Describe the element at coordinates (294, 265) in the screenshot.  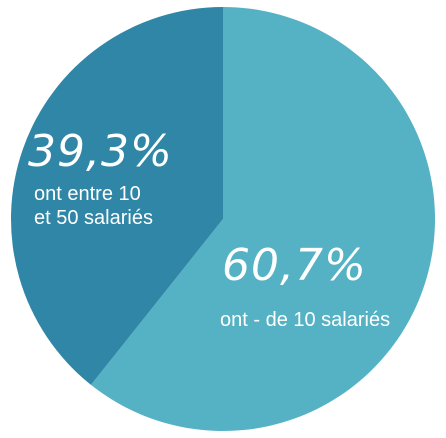
I see `slice-percent-label-large: 60,7%` at that location.